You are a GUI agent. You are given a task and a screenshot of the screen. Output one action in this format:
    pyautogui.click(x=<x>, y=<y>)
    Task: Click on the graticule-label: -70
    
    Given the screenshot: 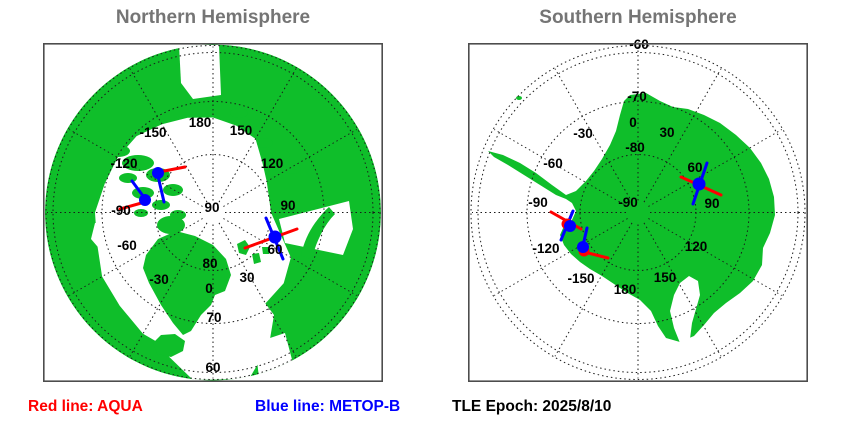 What is the action you would take?
    pyautogui.click(x=637, y=96)
    